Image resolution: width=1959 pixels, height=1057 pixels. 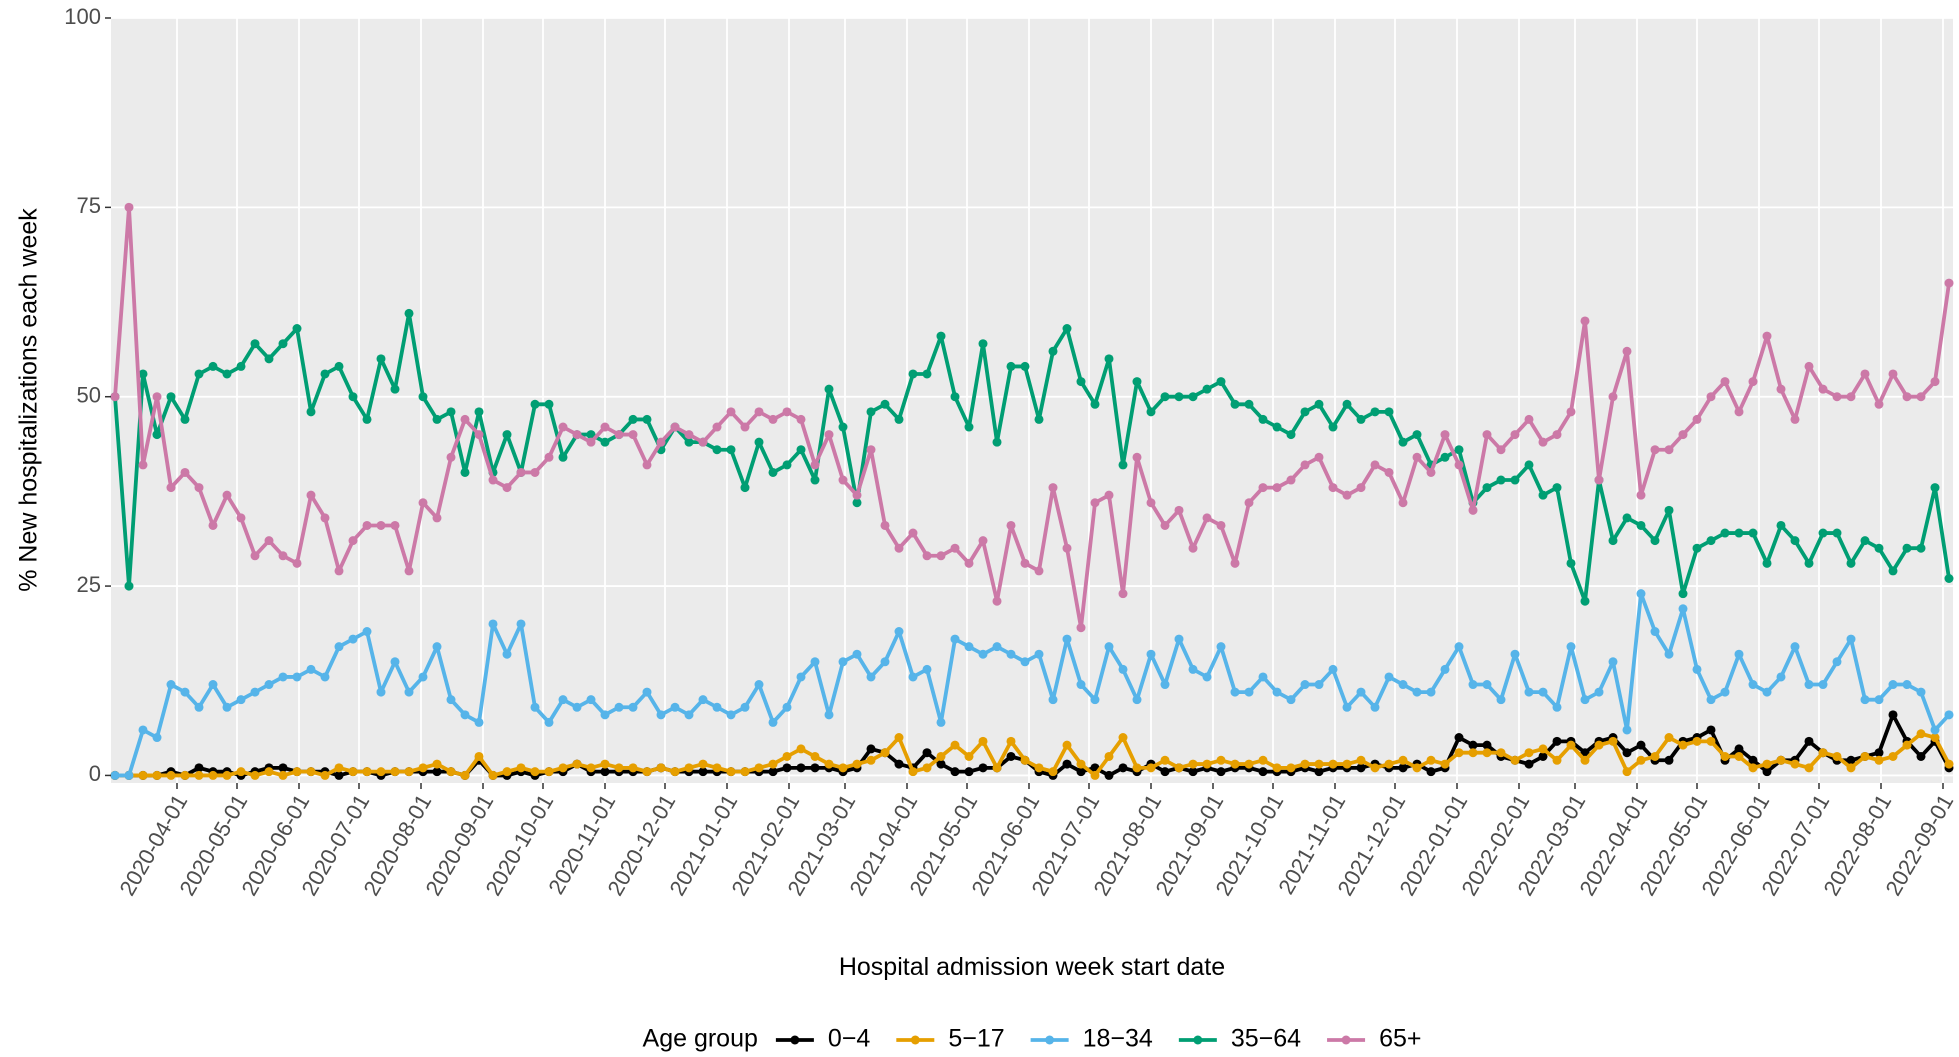 What do you see at coordinates (29, 400) in the screenshot?
I see `y-axis-title: % New hospitalizations each week` at bounding box center [29, 400].